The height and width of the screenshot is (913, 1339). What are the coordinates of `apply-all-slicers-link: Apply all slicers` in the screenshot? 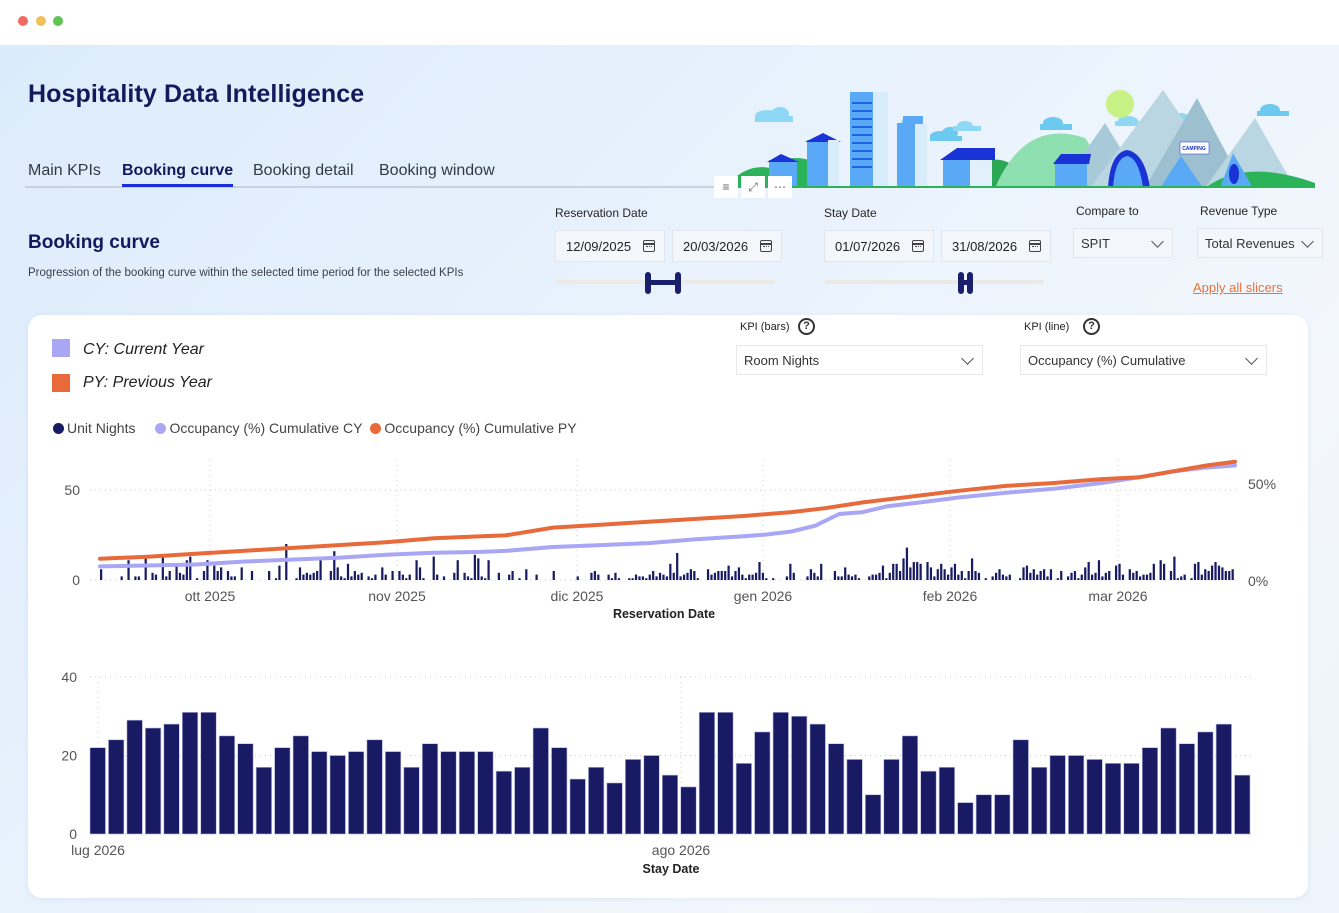 It's located at (1238, 287).